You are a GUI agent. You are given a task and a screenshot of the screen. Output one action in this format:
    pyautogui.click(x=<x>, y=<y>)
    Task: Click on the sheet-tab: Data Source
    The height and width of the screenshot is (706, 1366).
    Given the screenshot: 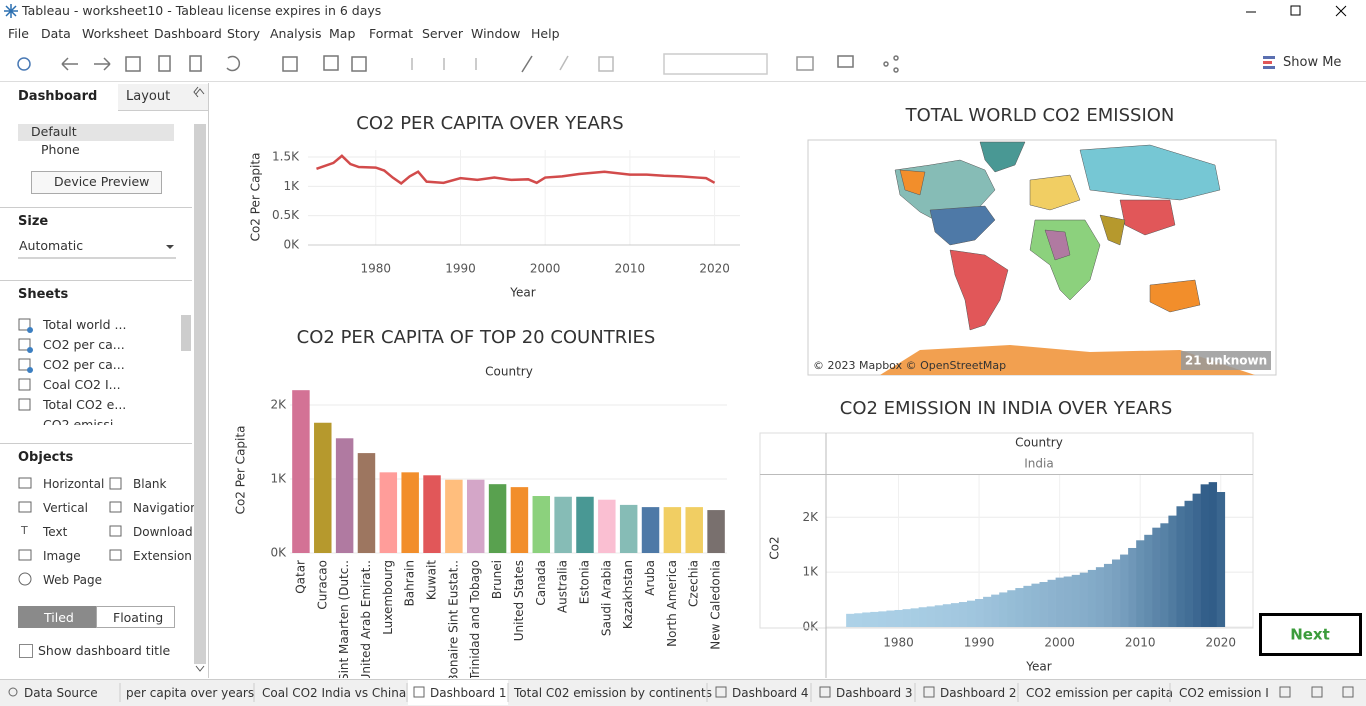 What is the action you would take?
    pyautogui.click(x=61, y=693)
    